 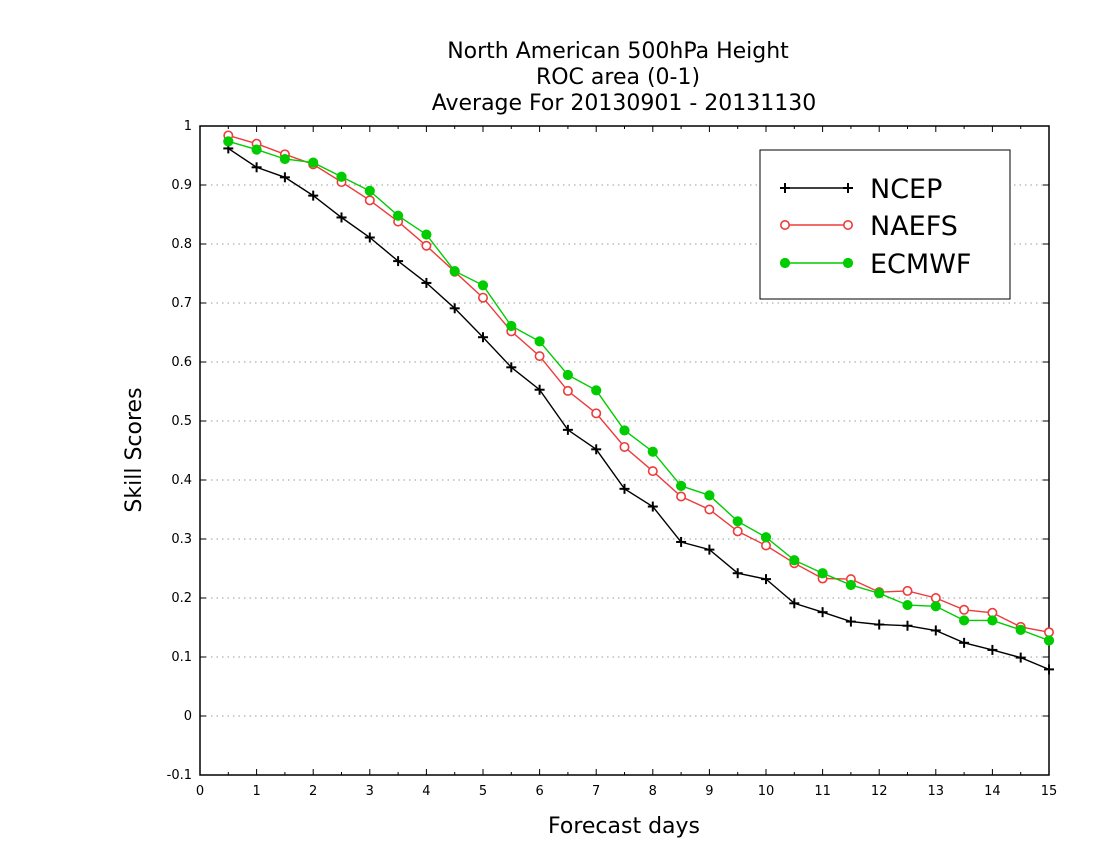 What do you see at coordinates (181, 657) in the screenshot?
I see `y-tick-label: 0.1` at bounding box center [181, 657].